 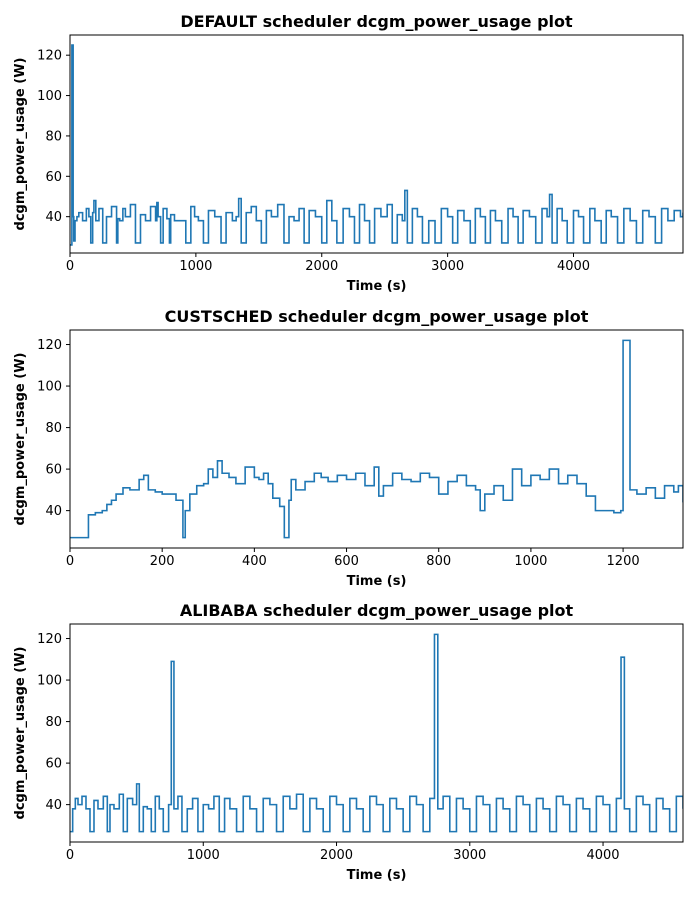 I want to click on x-tick-label: 400, so click(x=254, y=561).